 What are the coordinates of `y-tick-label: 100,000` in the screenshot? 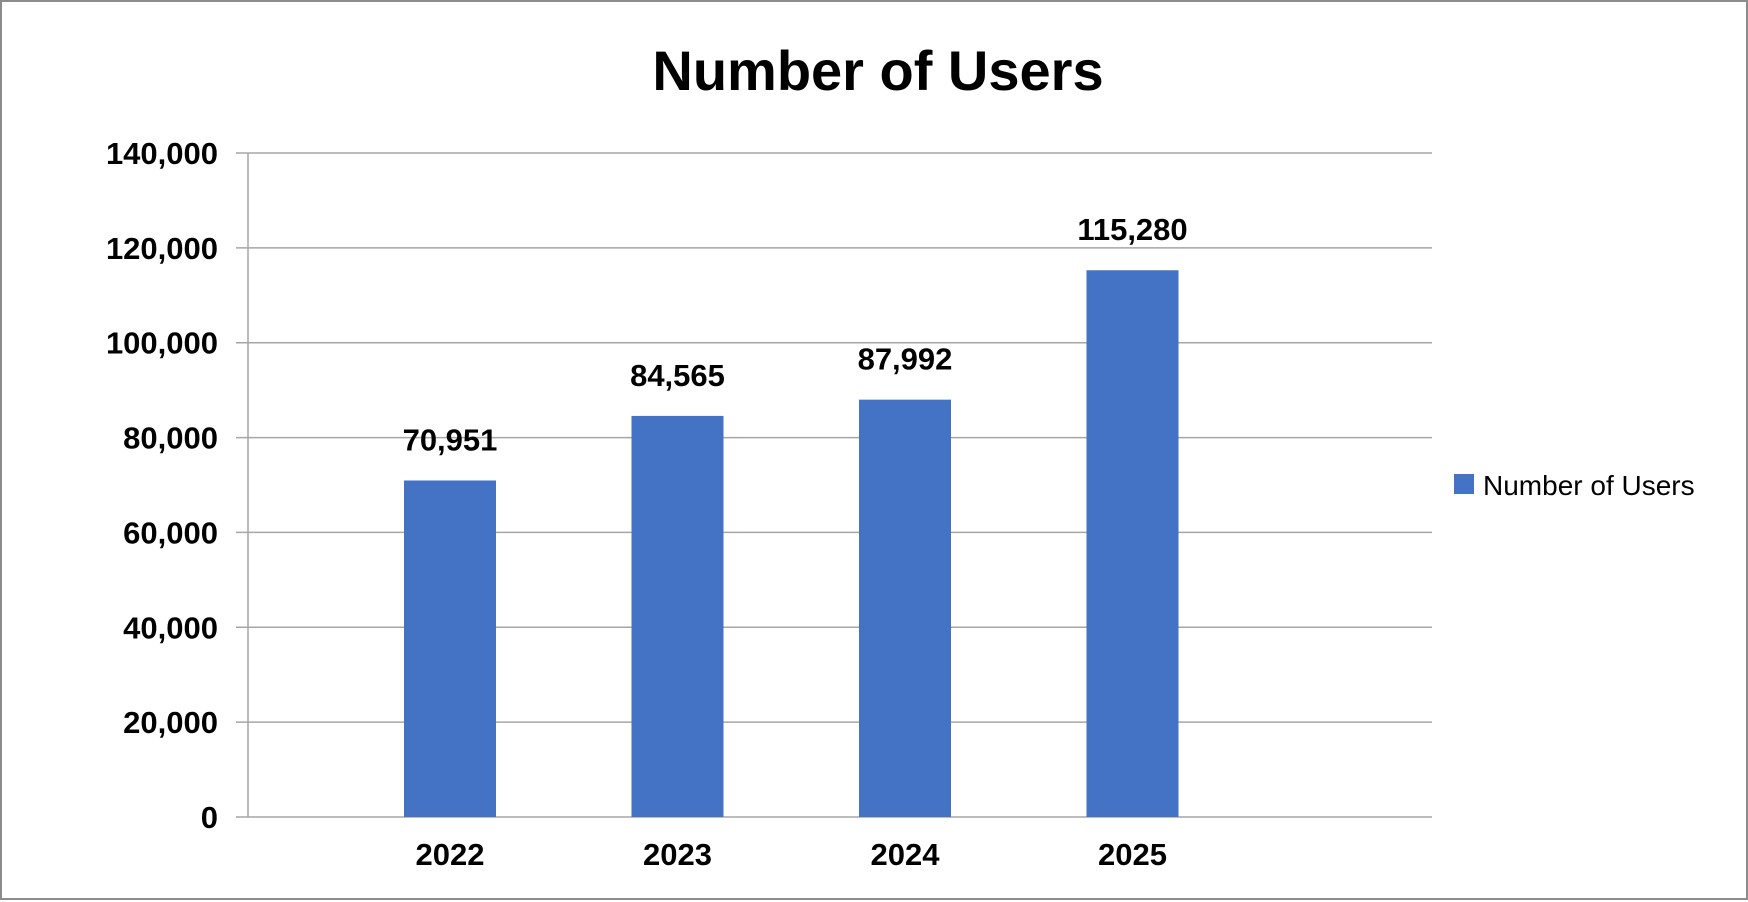 It's located at (162, 343).